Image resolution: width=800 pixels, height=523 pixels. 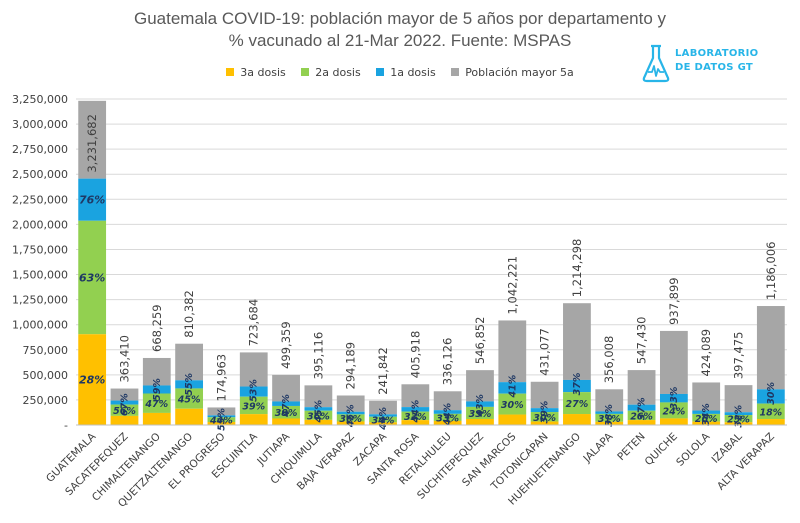 What do you see at coordinates (40, 325) in the screenshot?
I see `y-tick-label: 1,000,000` at bounding box center [40, 325].